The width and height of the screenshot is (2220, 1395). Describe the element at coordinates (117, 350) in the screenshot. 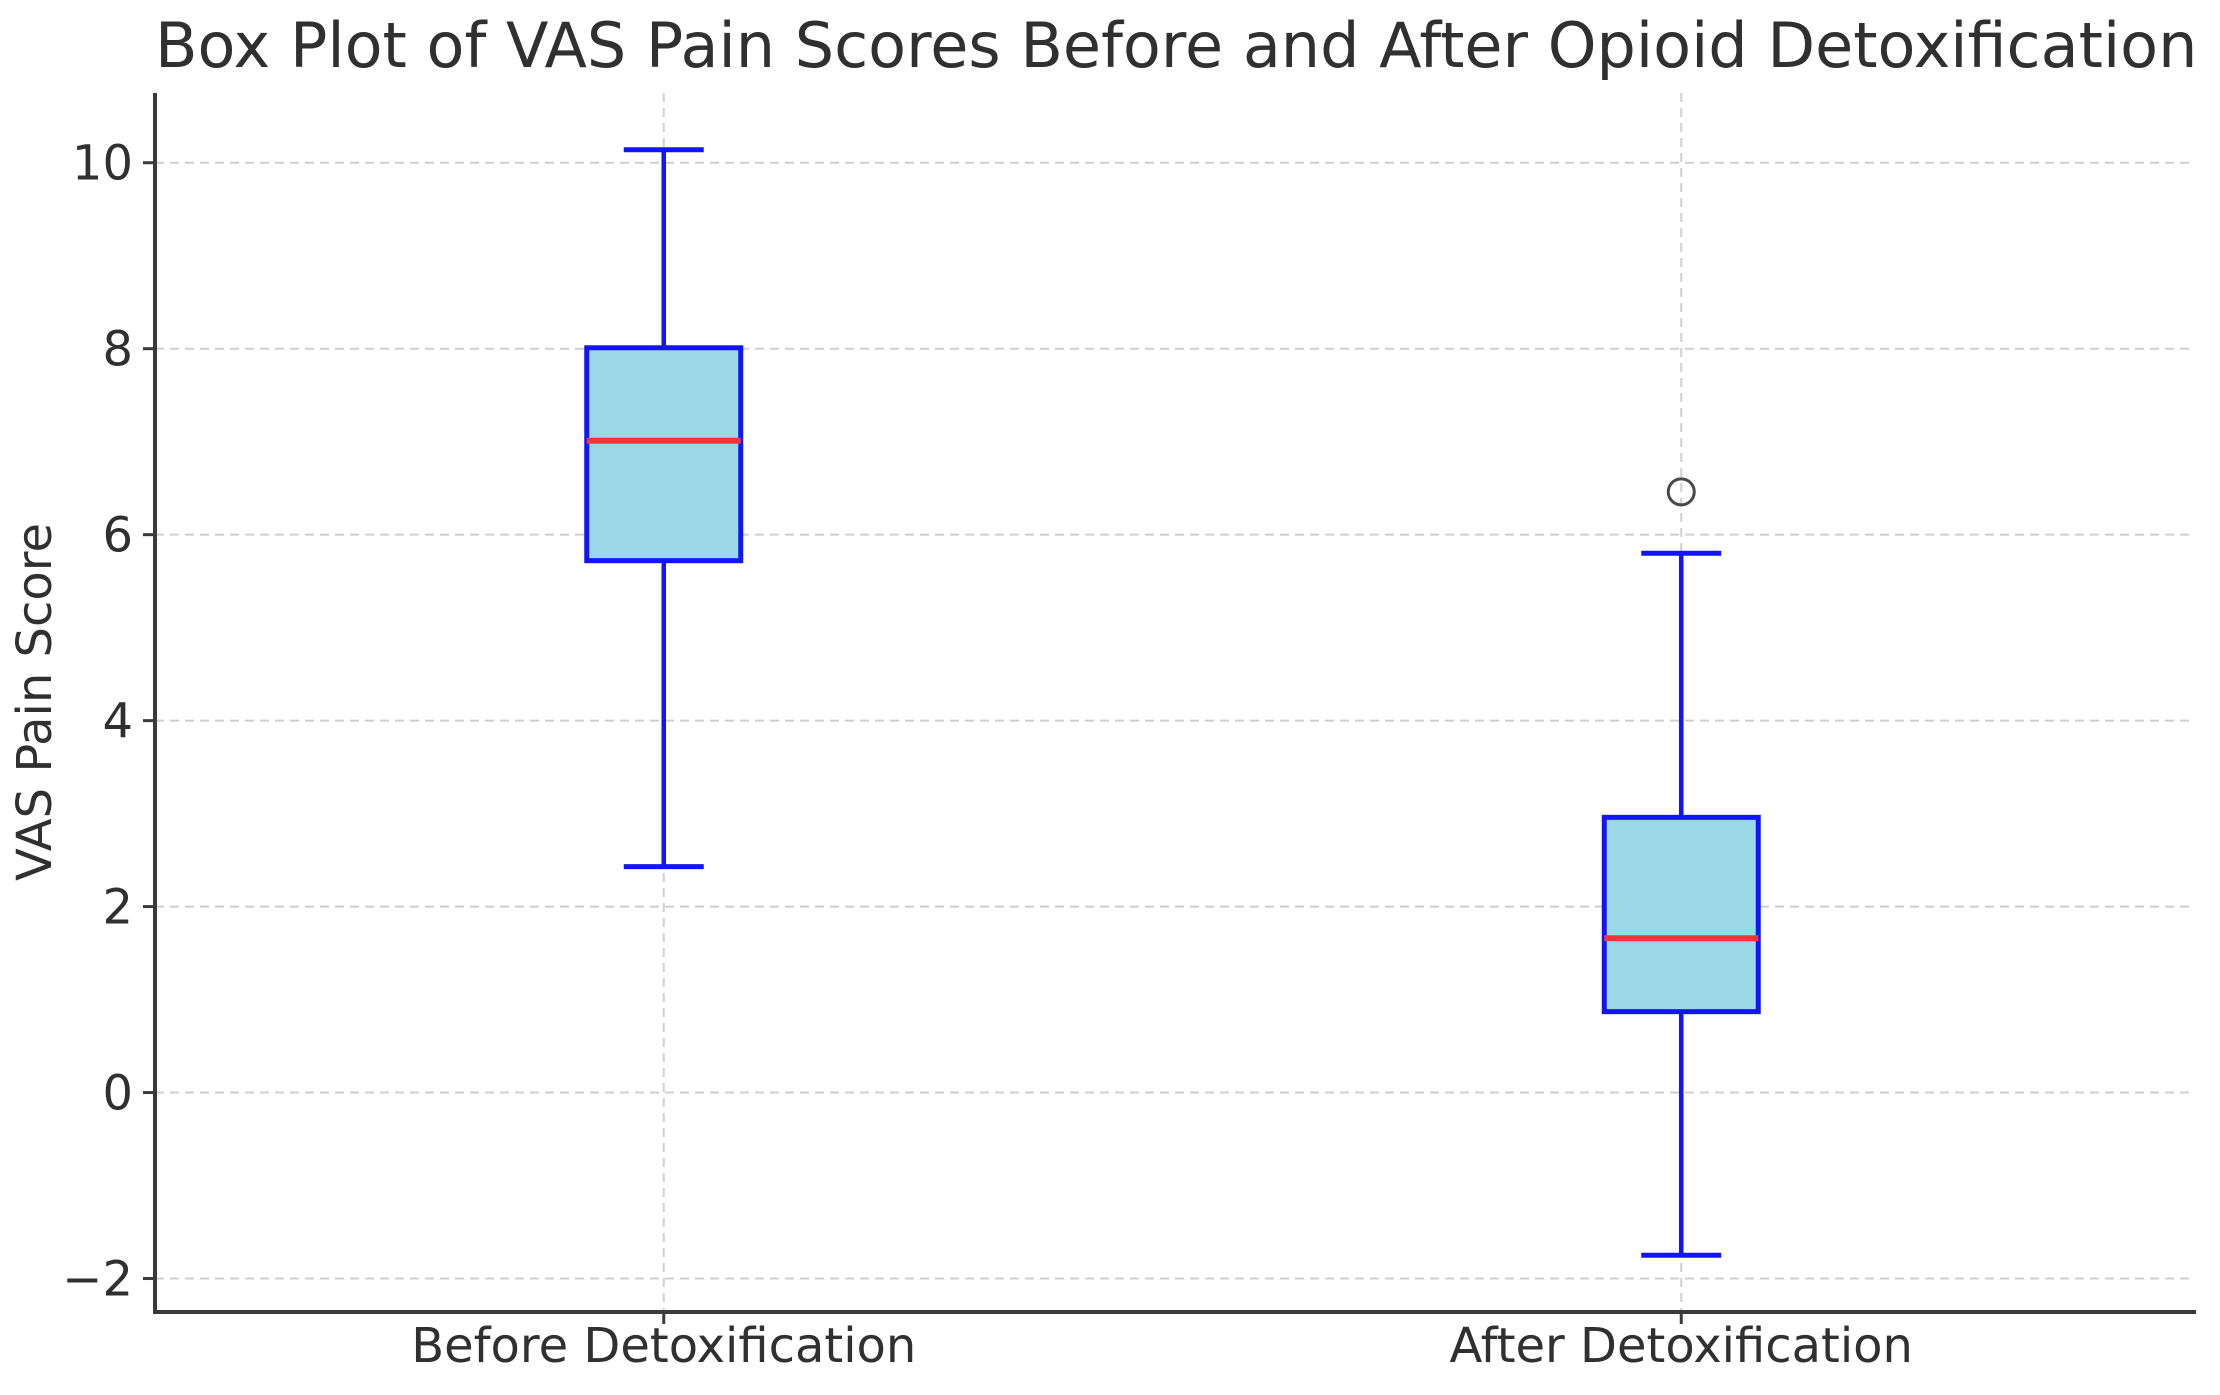

I see `y-tick-label: 8` at that location.